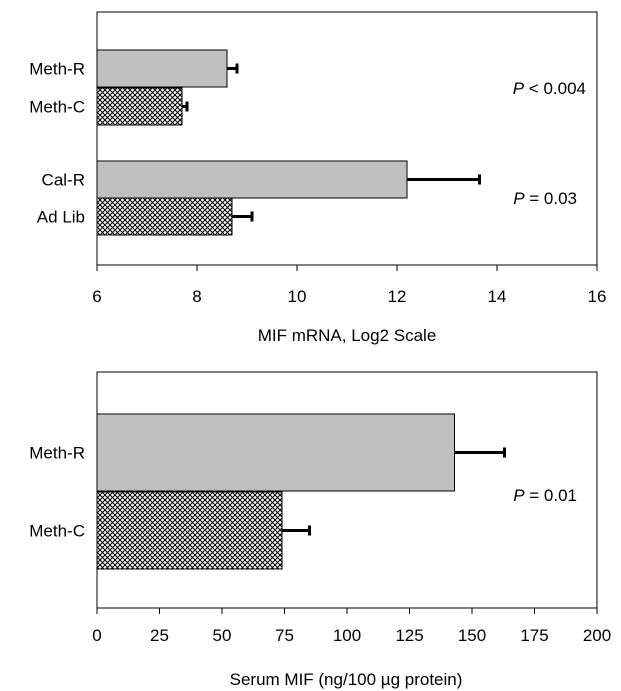  Describe the element at coordinates (545, 198) in the screenshot. I see `p-value-annotation: P = 0.03` at that location.